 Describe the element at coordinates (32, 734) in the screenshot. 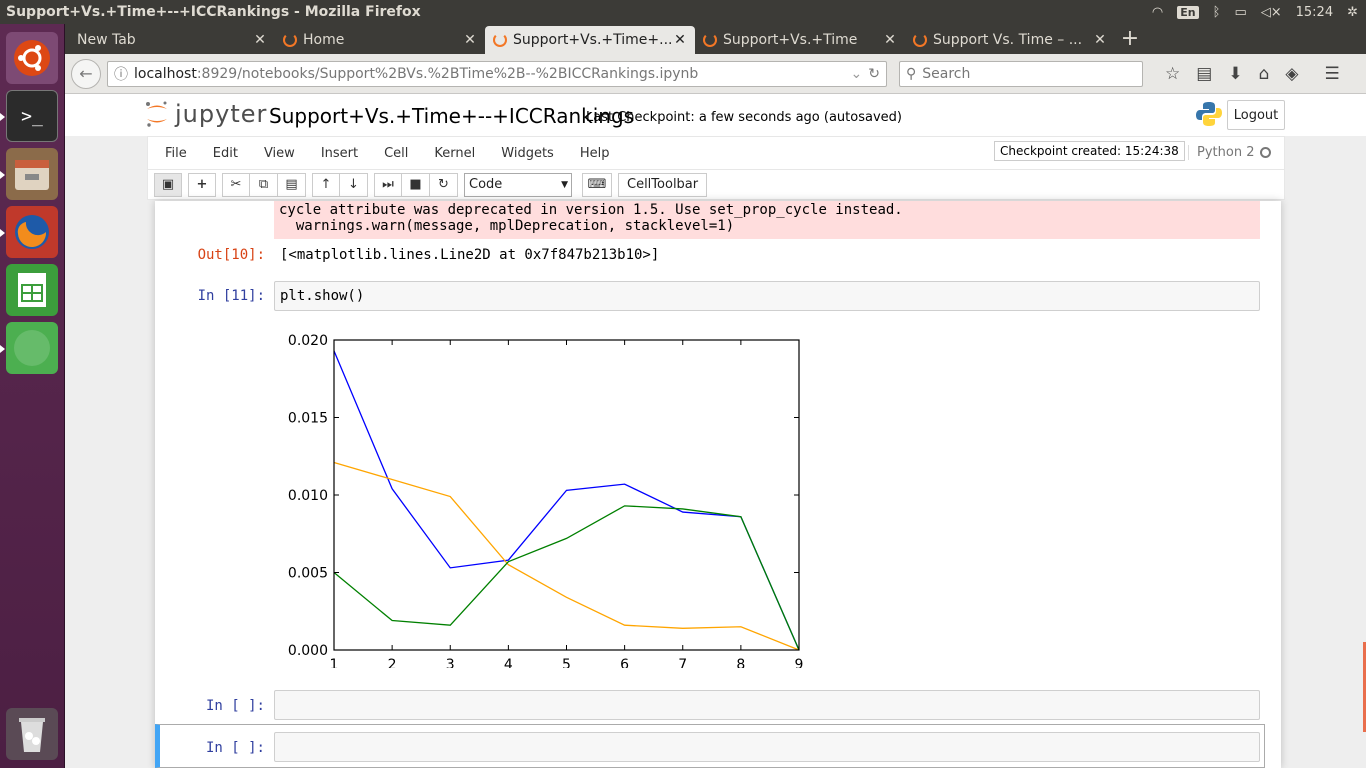

I see `trash-icon` at that location.